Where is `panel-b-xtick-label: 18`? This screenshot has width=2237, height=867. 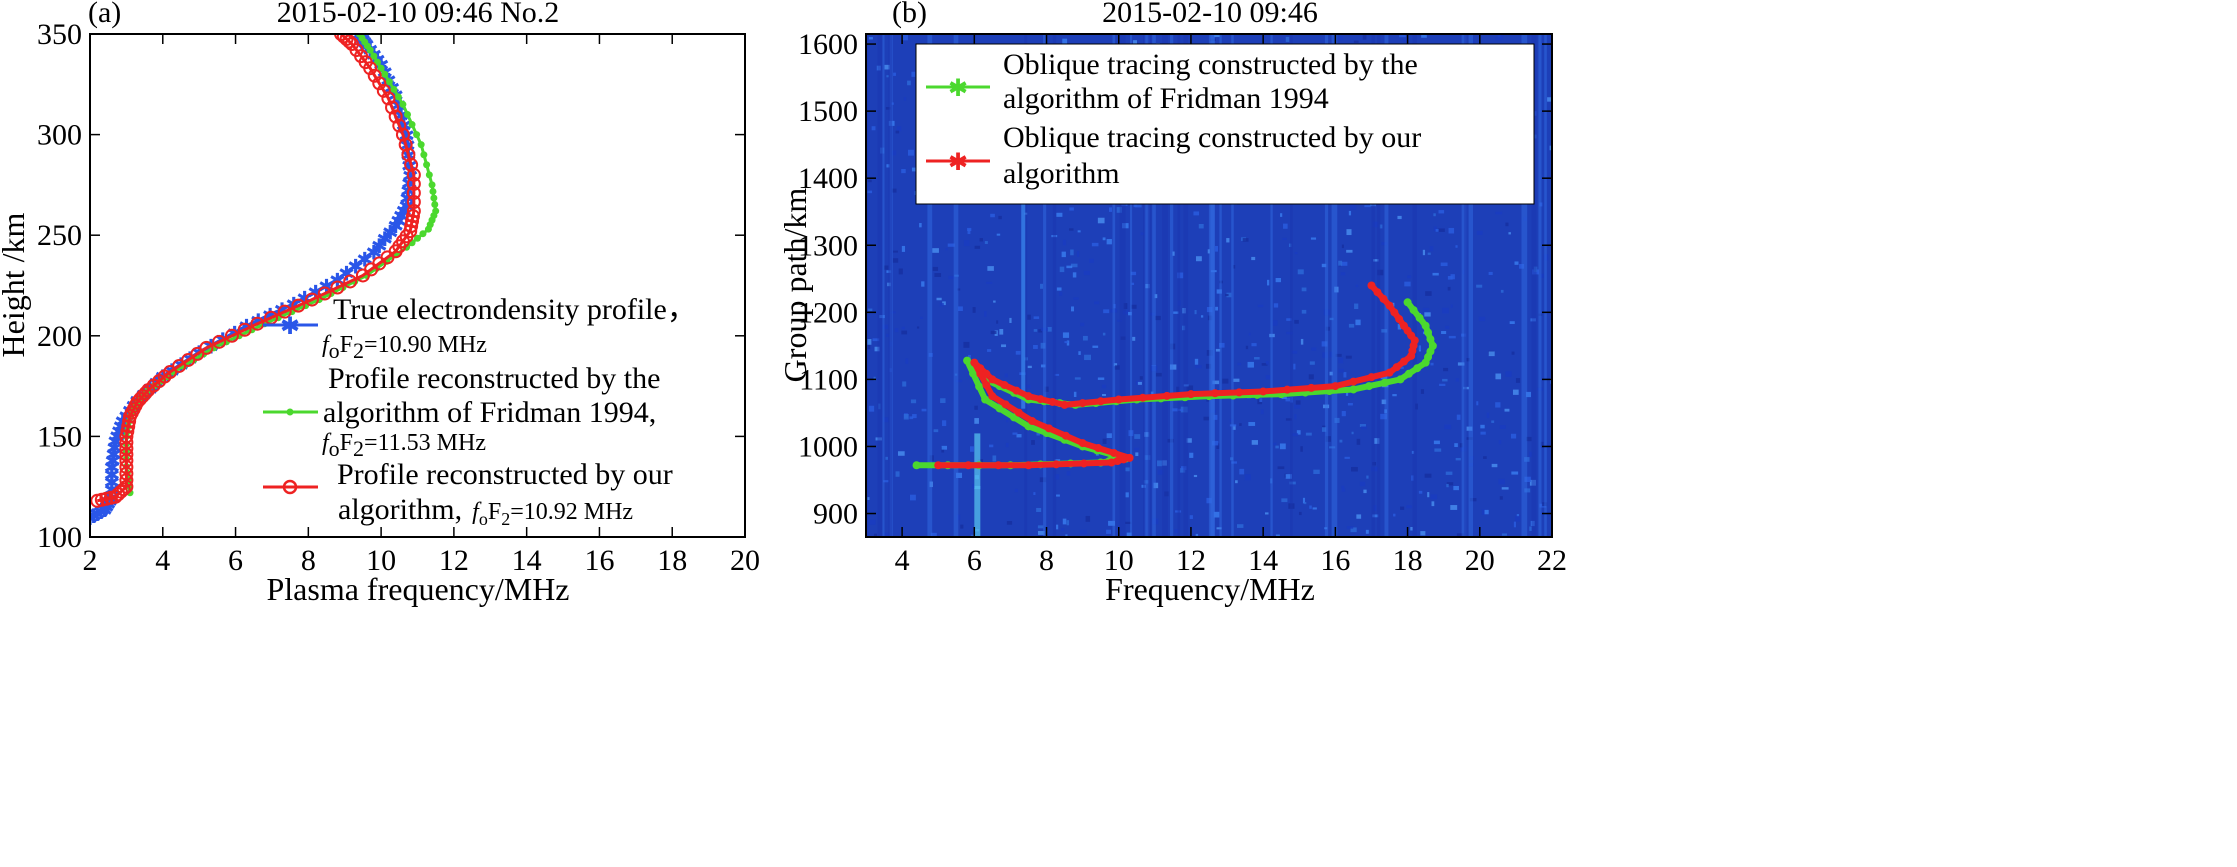
panel-b-xtick-label: 18 is located at coordinates (1408, 560).